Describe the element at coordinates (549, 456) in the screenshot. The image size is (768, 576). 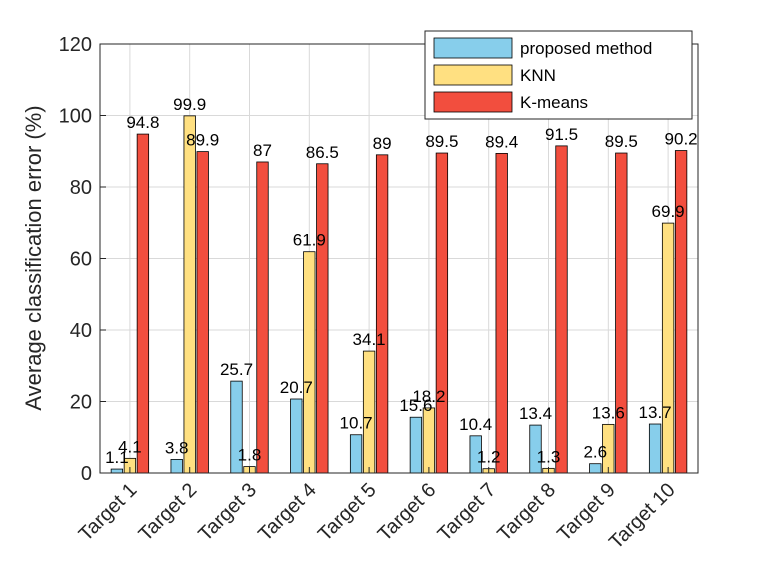
I see `data-label: 1.3` at that location.